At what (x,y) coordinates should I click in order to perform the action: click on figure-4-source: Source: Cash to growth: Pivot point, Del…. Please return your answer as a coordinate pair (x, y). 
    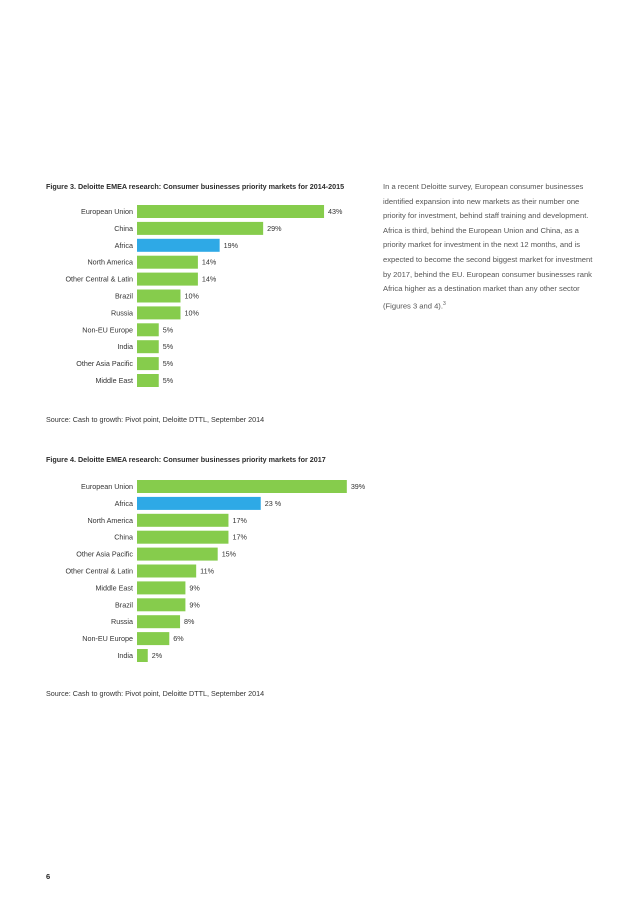
    Looking at the image, I should click on (155, 693).